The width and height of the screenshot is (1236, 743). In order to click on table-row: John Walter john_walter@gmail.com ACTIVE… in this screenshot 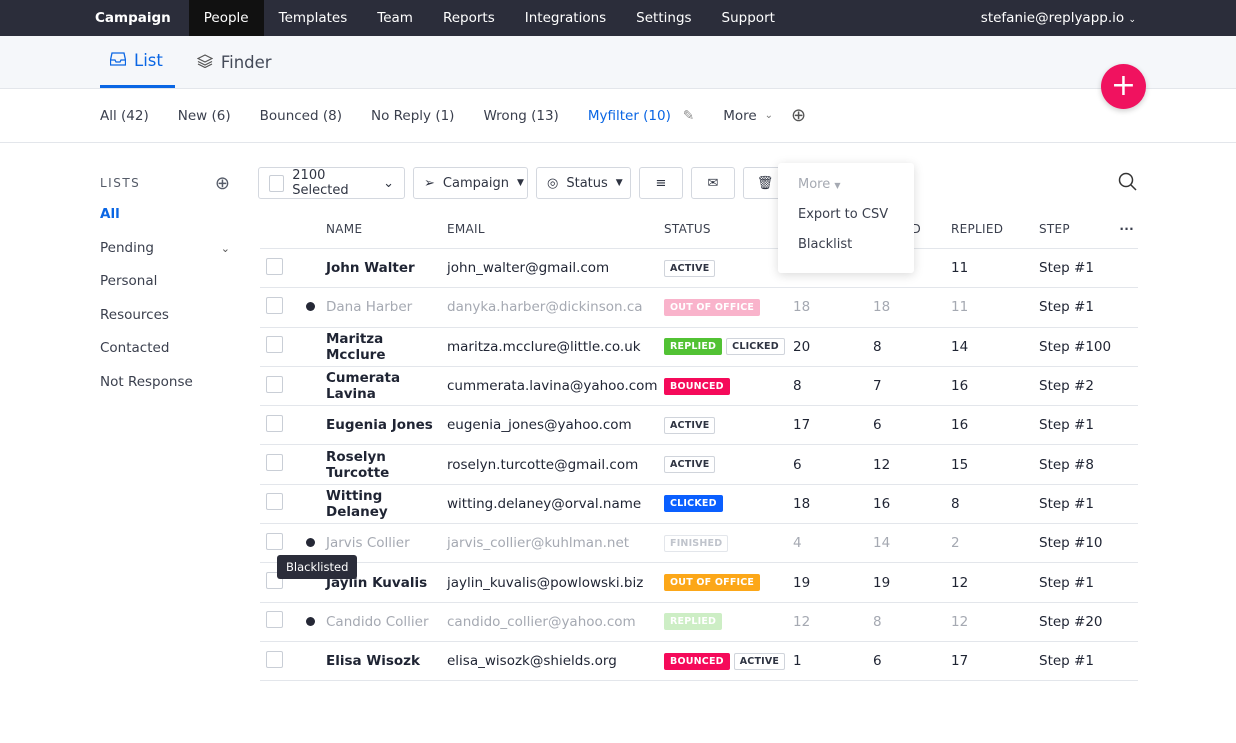, I will do `click(699, 269)`.